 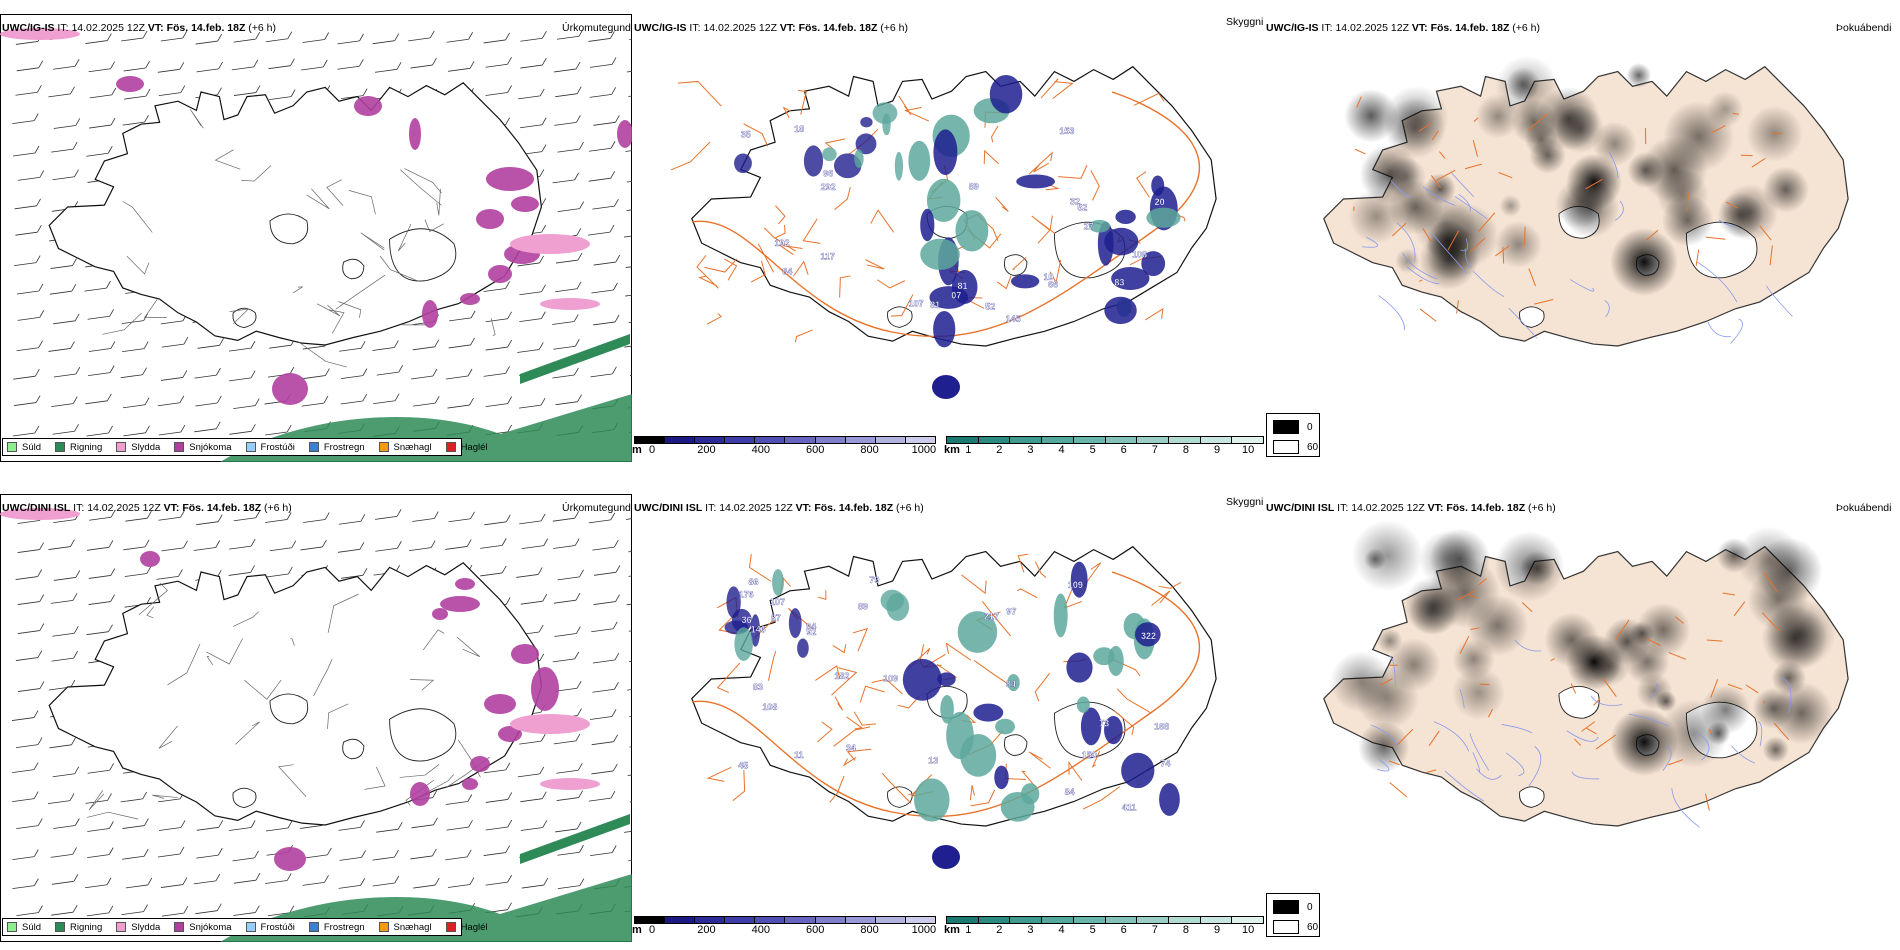 What do you see at coordinates (991, 616) in the screenshot?
I see `cloud-base-label: 217` at bounding box center [991, 616].